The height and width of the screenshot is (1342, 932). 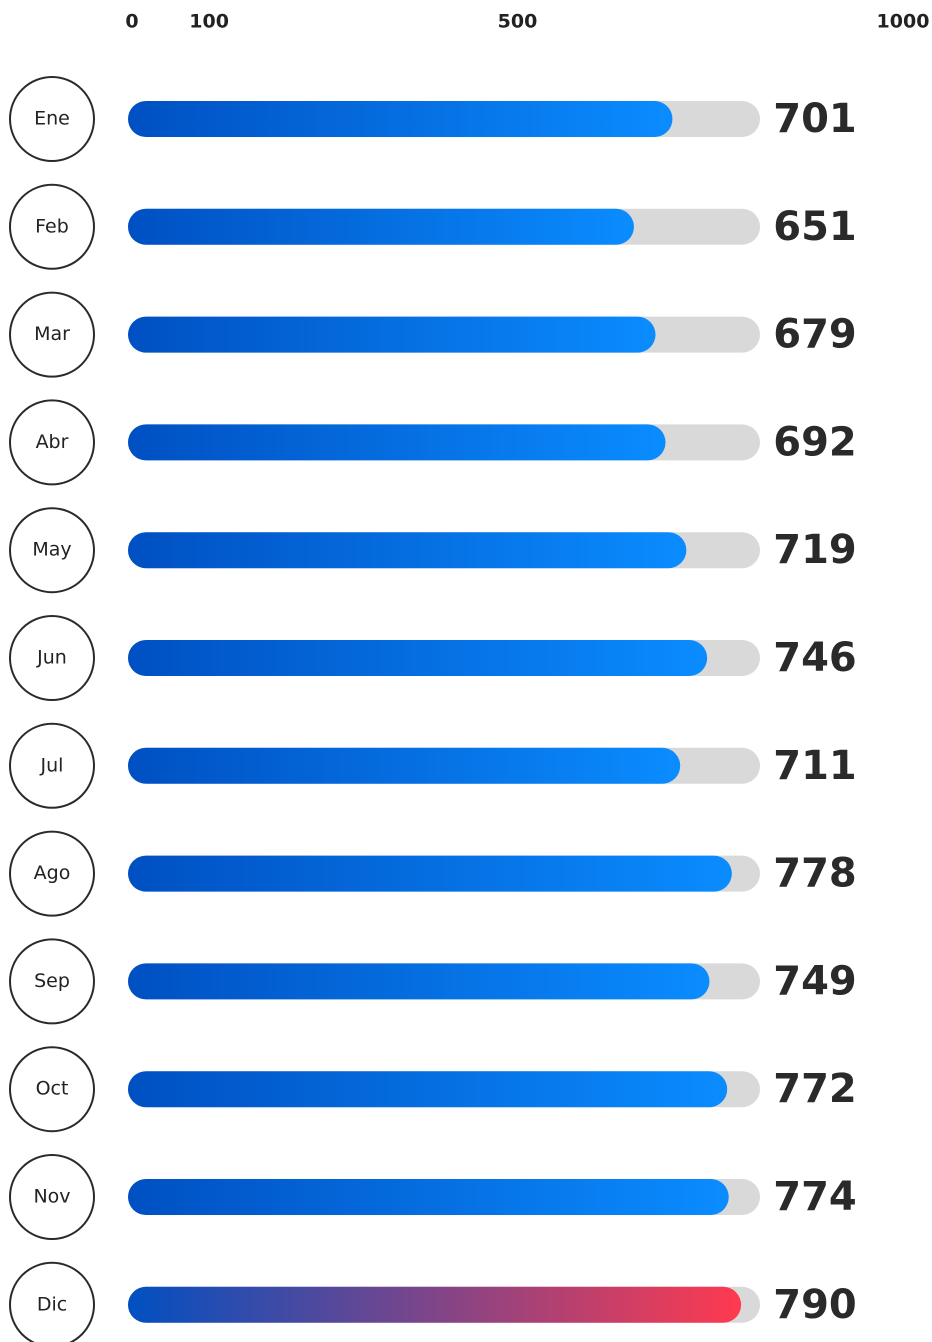 I want to click on category-label: Ene, so click(x=52, y=119).